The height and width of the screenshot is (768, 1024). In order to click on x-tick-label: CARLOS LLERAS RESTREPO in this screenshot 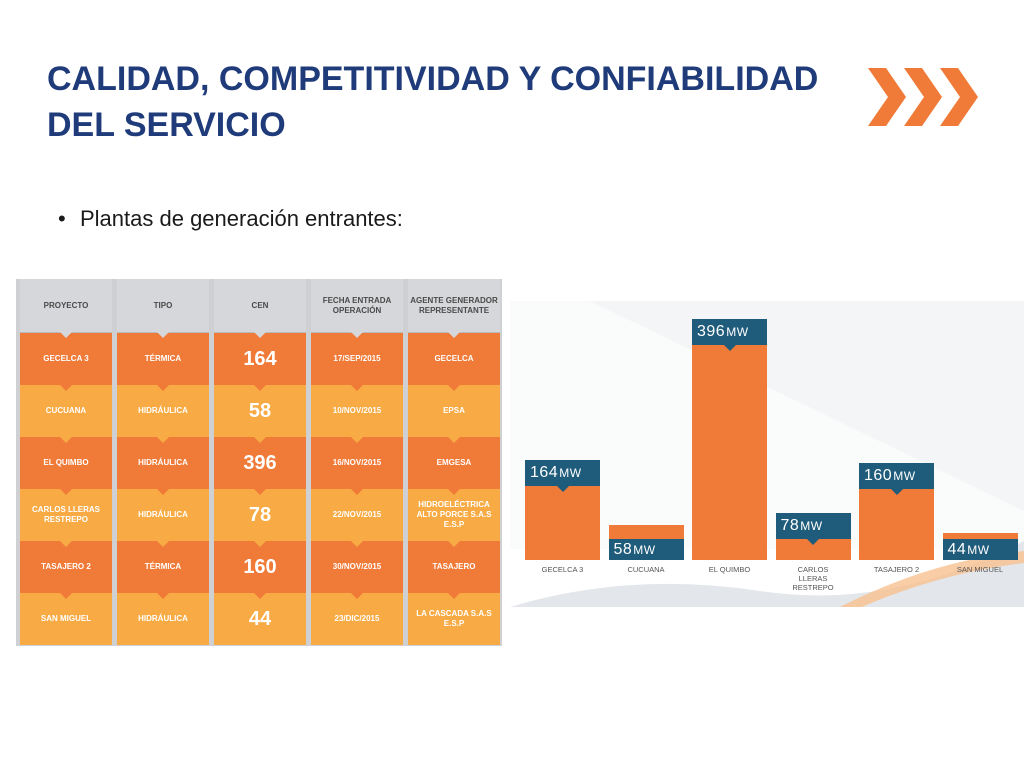, I will do `click(813, 578)`.